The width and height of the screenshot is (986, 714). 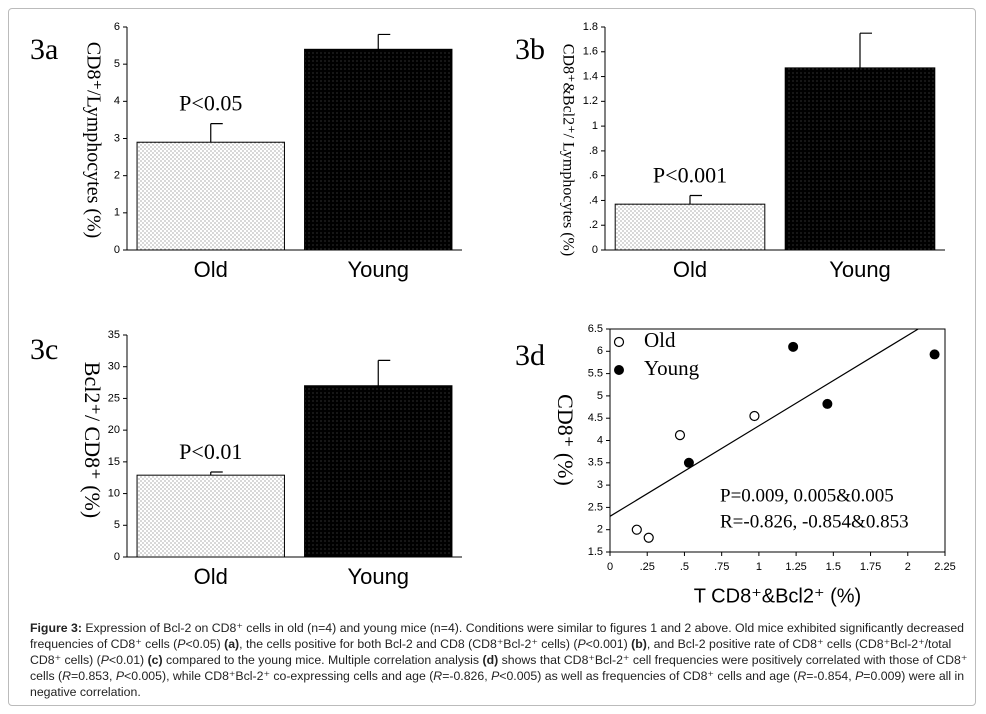 What do you see at coordinates (908, 567) in the screenshot?
I see `x-tick-label: 2` at bounding box center [908, 567].